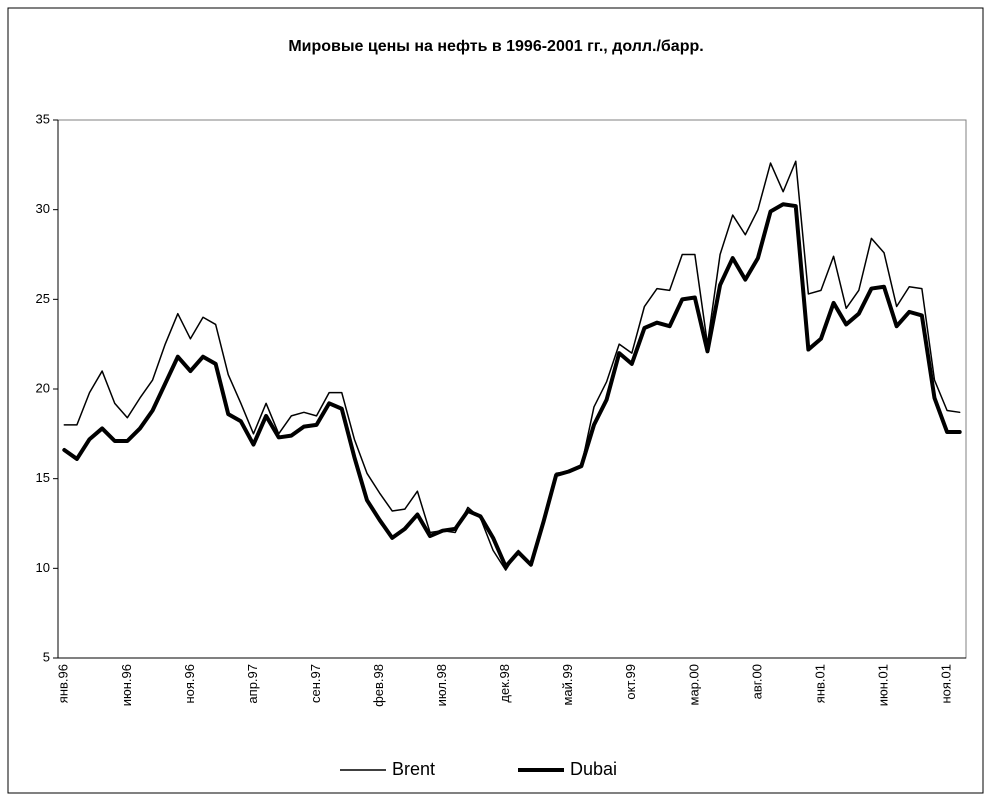 The height and width of the screenshot is (802, 992). What do you see at coordinates (504, 683) in the screenshot?
I see `x-tick-label: дек.98` at bounding box center [504, 683].